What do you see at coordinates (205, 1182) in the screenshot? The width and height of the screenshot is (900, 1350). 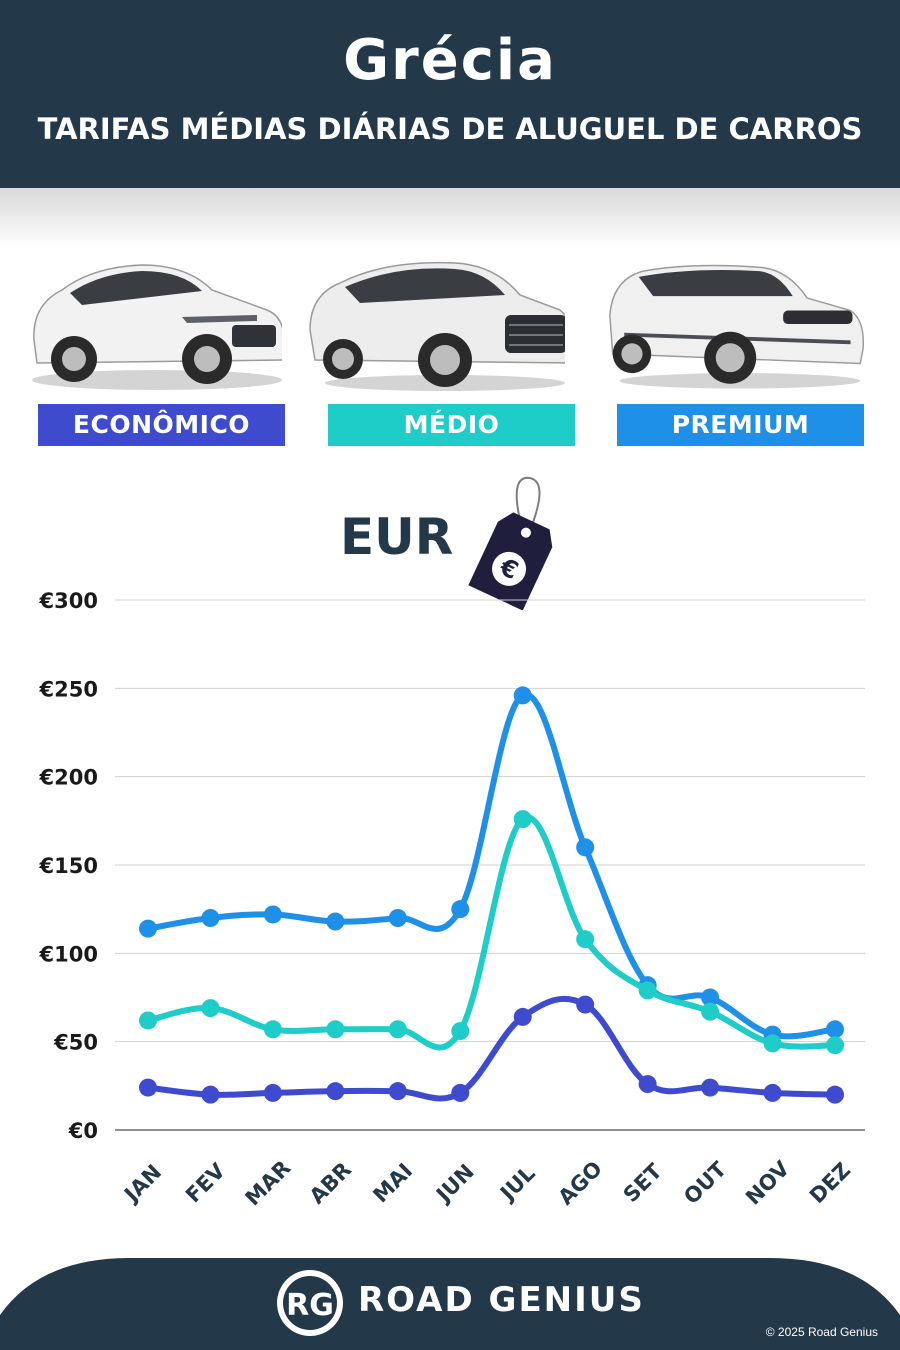 I see `x-tick-label: FEV` at bounding box center [205, 1182].